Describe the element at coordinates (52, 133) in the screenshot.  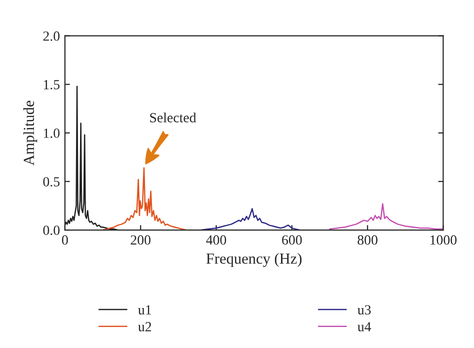
I see `y-tick-label: 1.0` at that location.